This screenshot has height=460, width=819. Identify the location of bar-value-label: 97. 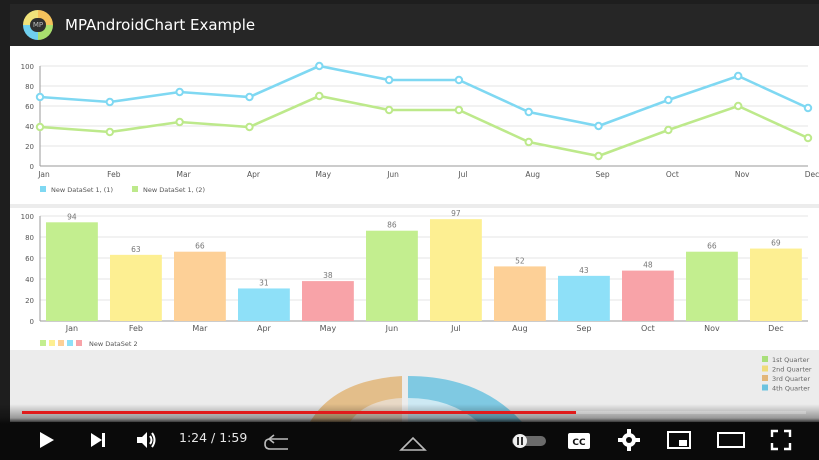
(456, 213).